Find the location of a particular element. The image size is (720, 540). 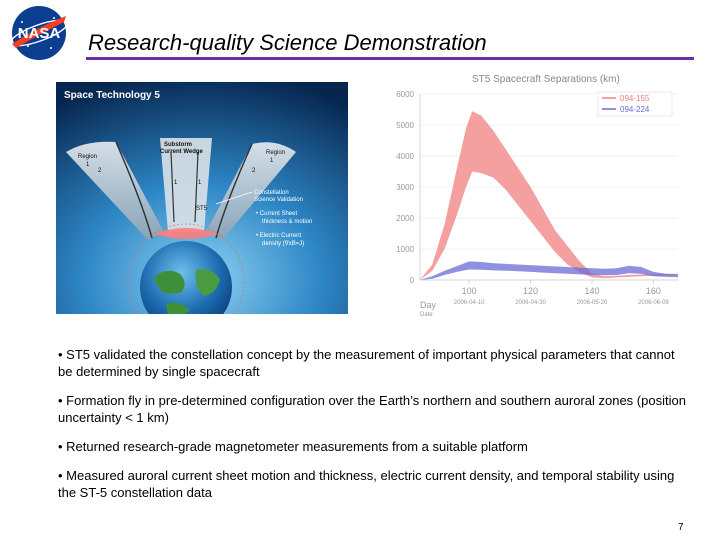

page-number: 7 is located at coordinates (681, 527).